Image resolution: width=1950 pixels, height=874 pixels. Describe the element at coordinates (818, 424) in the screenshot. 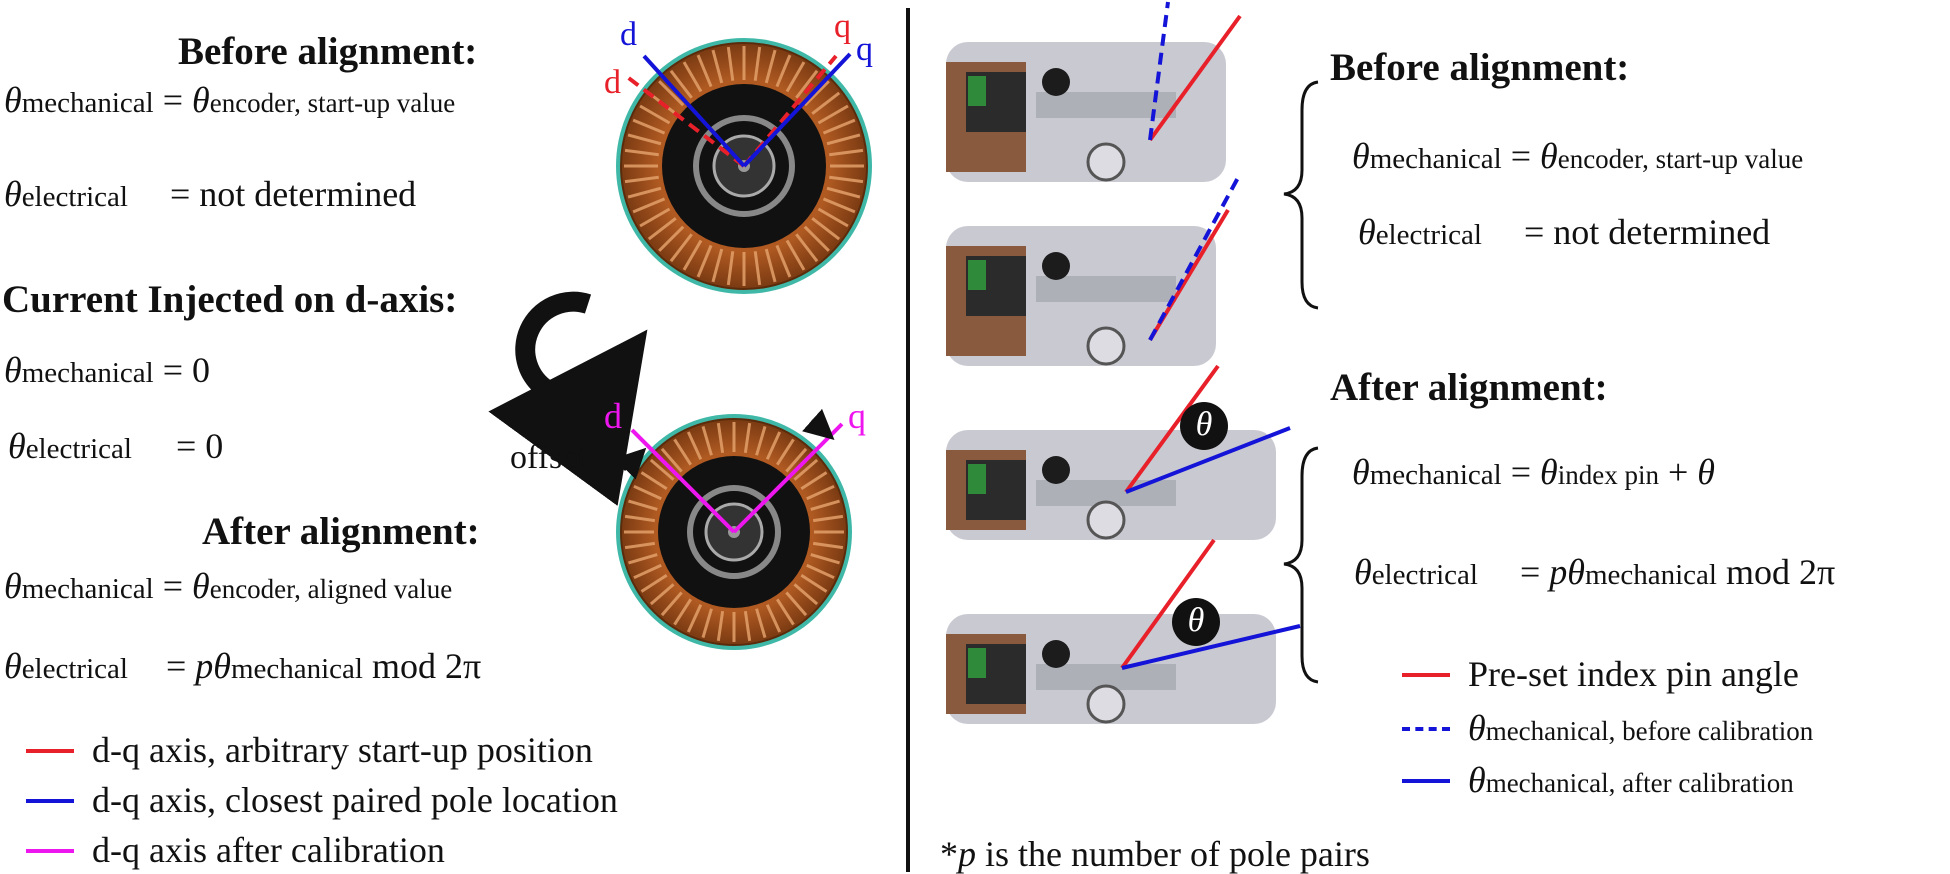

I see `offset-arrow-right-icon` at that location.